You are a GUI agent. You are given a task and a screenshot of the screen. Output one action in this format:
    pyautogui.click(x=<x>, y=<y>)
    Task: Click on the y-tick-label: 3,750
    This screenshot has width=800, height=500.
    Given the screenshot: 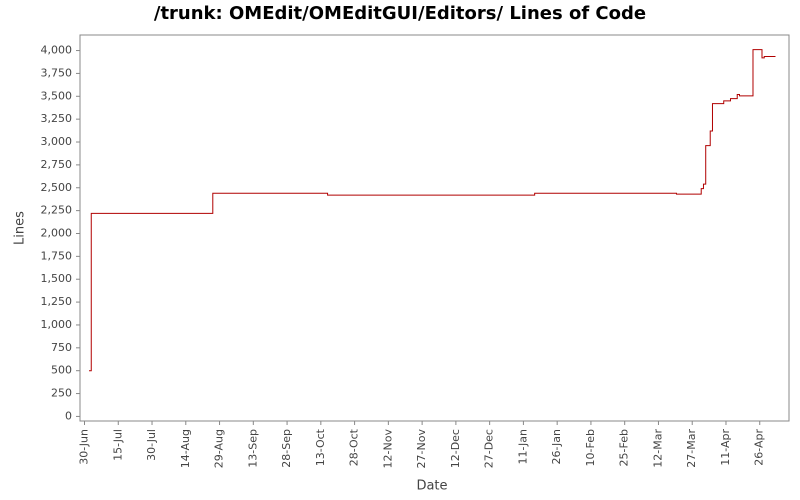 What is the action you would take?
    pyautogui.click(x=57, y=72)
    